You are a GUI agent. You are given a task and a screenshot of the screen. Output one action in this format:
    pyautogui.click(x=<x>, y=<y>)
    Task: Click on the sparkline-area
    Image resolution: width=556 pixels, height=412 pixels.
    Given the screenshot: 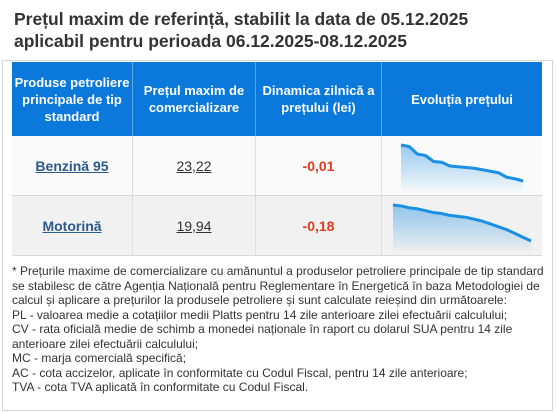 What is the action you would take?
    pyautogui.click(x=462, y=227)
    